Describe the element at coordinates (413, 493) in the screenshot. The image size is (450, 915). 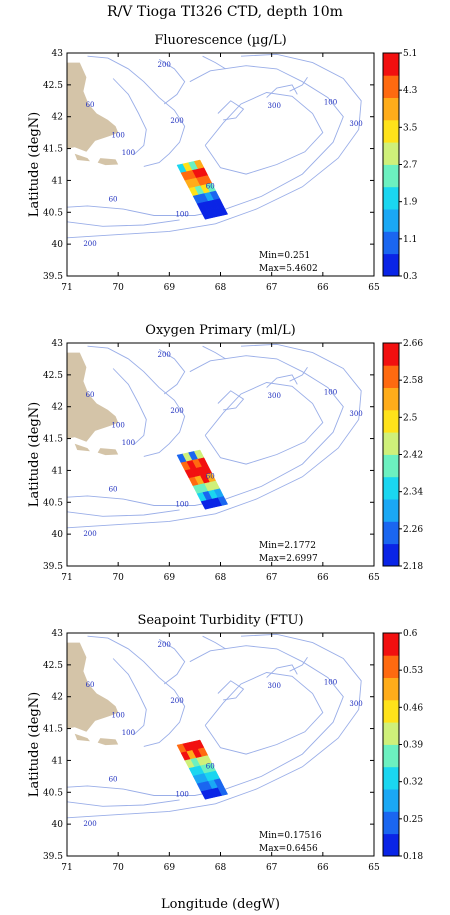
I see `colorbar-tick-label: 2.34` at that location.